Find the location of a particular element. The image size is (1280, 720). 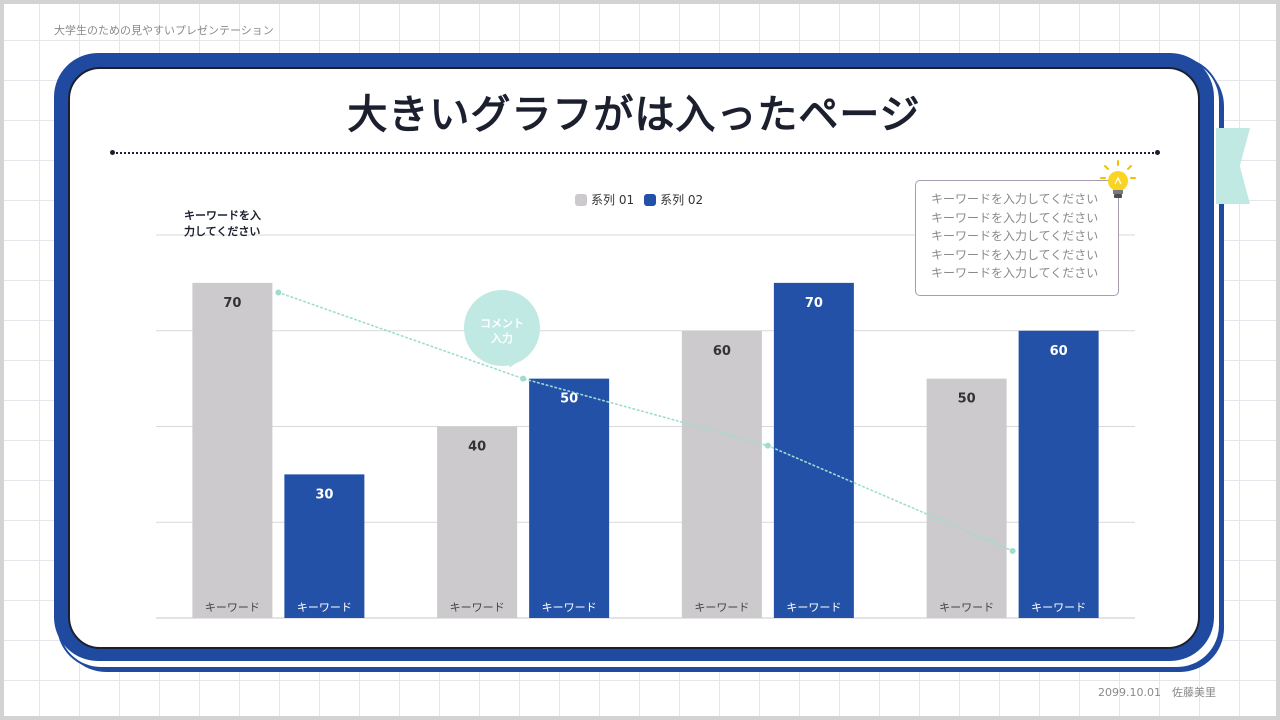

comment-bubble: コメント 入力 is located at coordinates (502, 328).